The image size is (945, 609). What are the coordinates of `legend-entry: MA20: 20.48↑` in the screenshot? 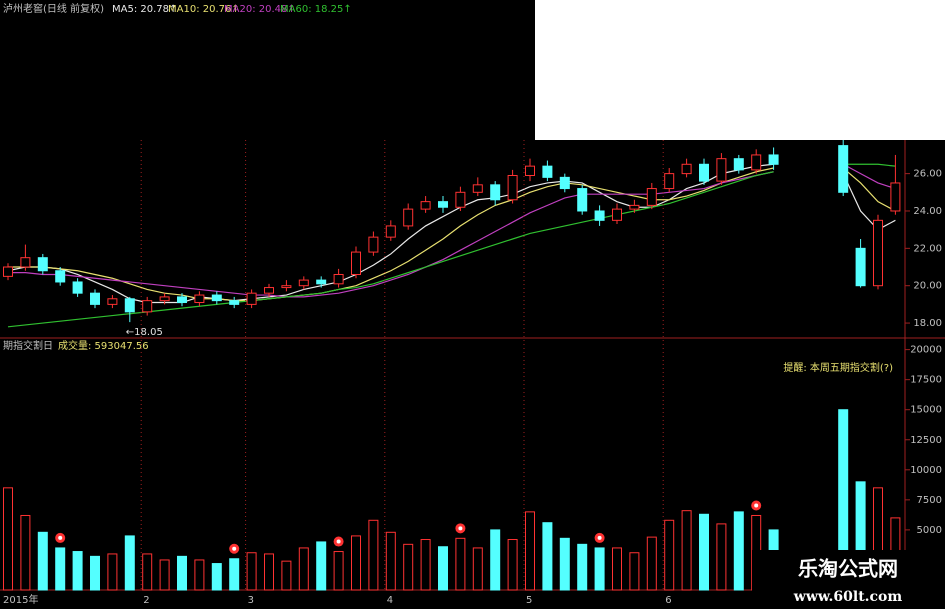 It's located at (260, 9).